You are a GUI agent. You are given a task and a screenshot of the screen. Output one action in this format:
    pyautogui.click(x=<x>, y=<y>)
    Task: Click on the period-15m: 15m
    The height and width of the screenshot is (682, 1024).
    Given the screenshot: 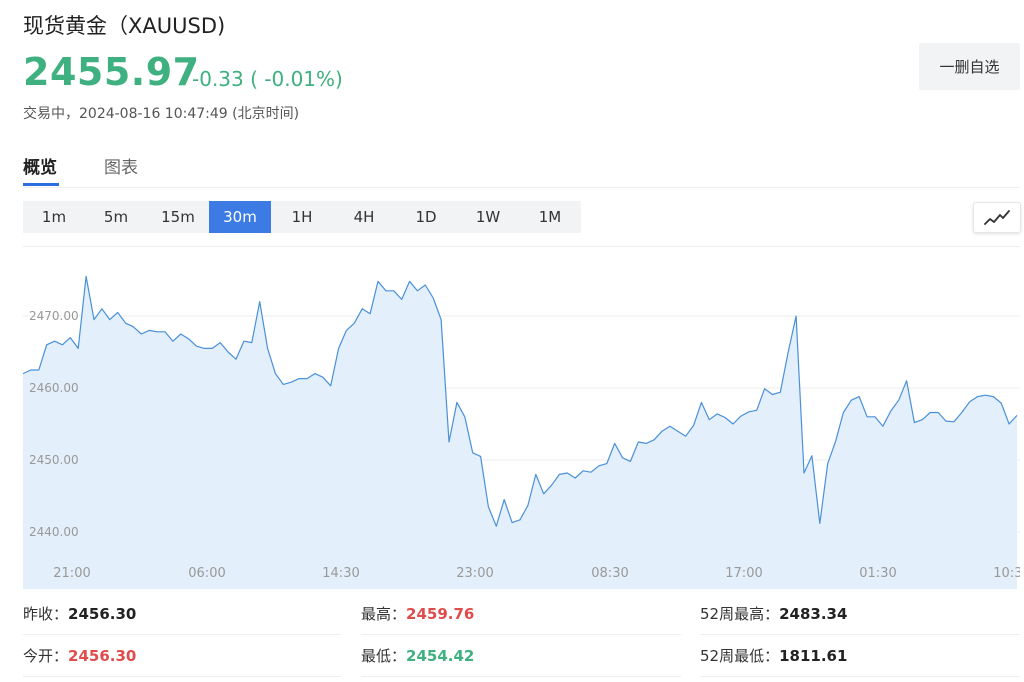 What is the action you would take?
    pyautogui.click(x=178, y=217)
    